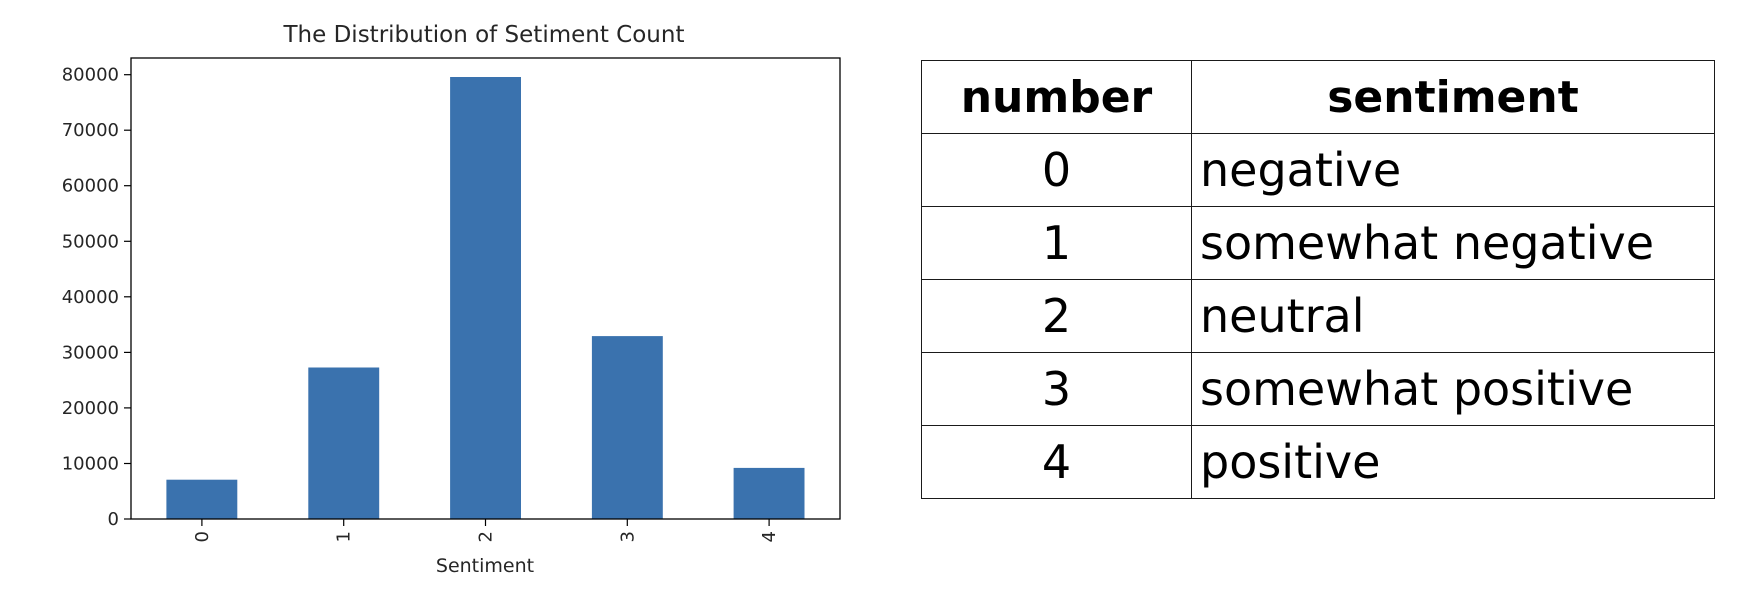 The width and height of the screenshot is (1740, 604). I want to click on table-row: 4 positive, so click(1318, 462).